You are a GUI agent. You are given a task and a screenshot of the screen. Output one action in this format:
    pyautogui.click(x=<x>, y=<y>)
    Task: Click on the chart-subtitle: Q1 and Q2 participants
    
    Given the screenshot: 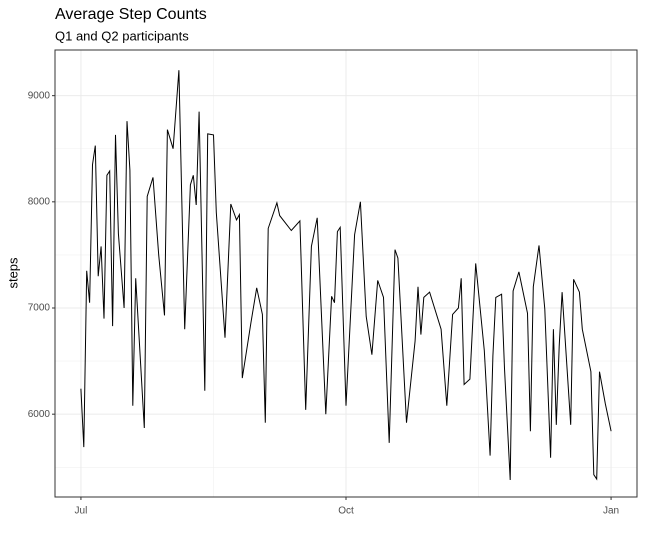 What is the action you would take?
    pyautogui.click(x=122, y=35)
    